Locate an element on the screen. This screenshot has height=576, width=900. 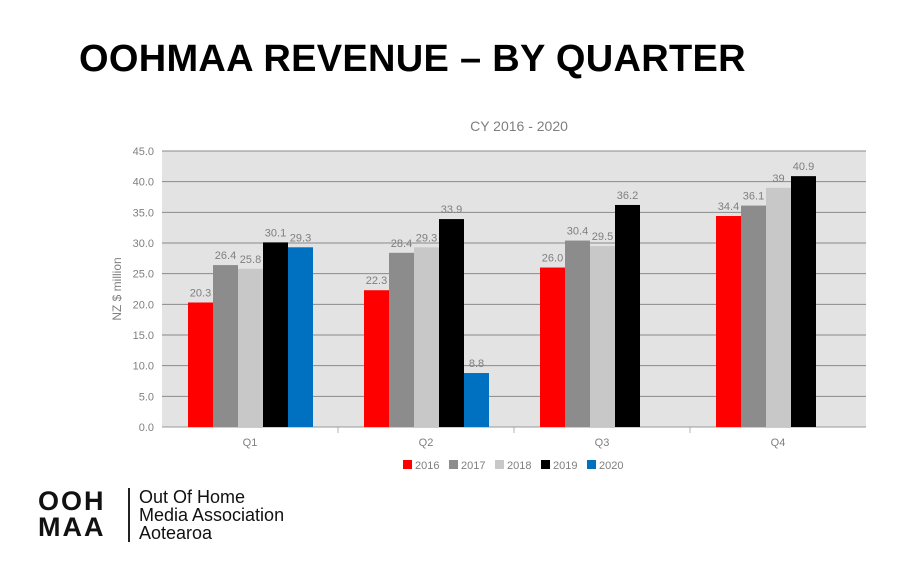
legend-label-2016: 2016 is located at coordinates (427, 466).